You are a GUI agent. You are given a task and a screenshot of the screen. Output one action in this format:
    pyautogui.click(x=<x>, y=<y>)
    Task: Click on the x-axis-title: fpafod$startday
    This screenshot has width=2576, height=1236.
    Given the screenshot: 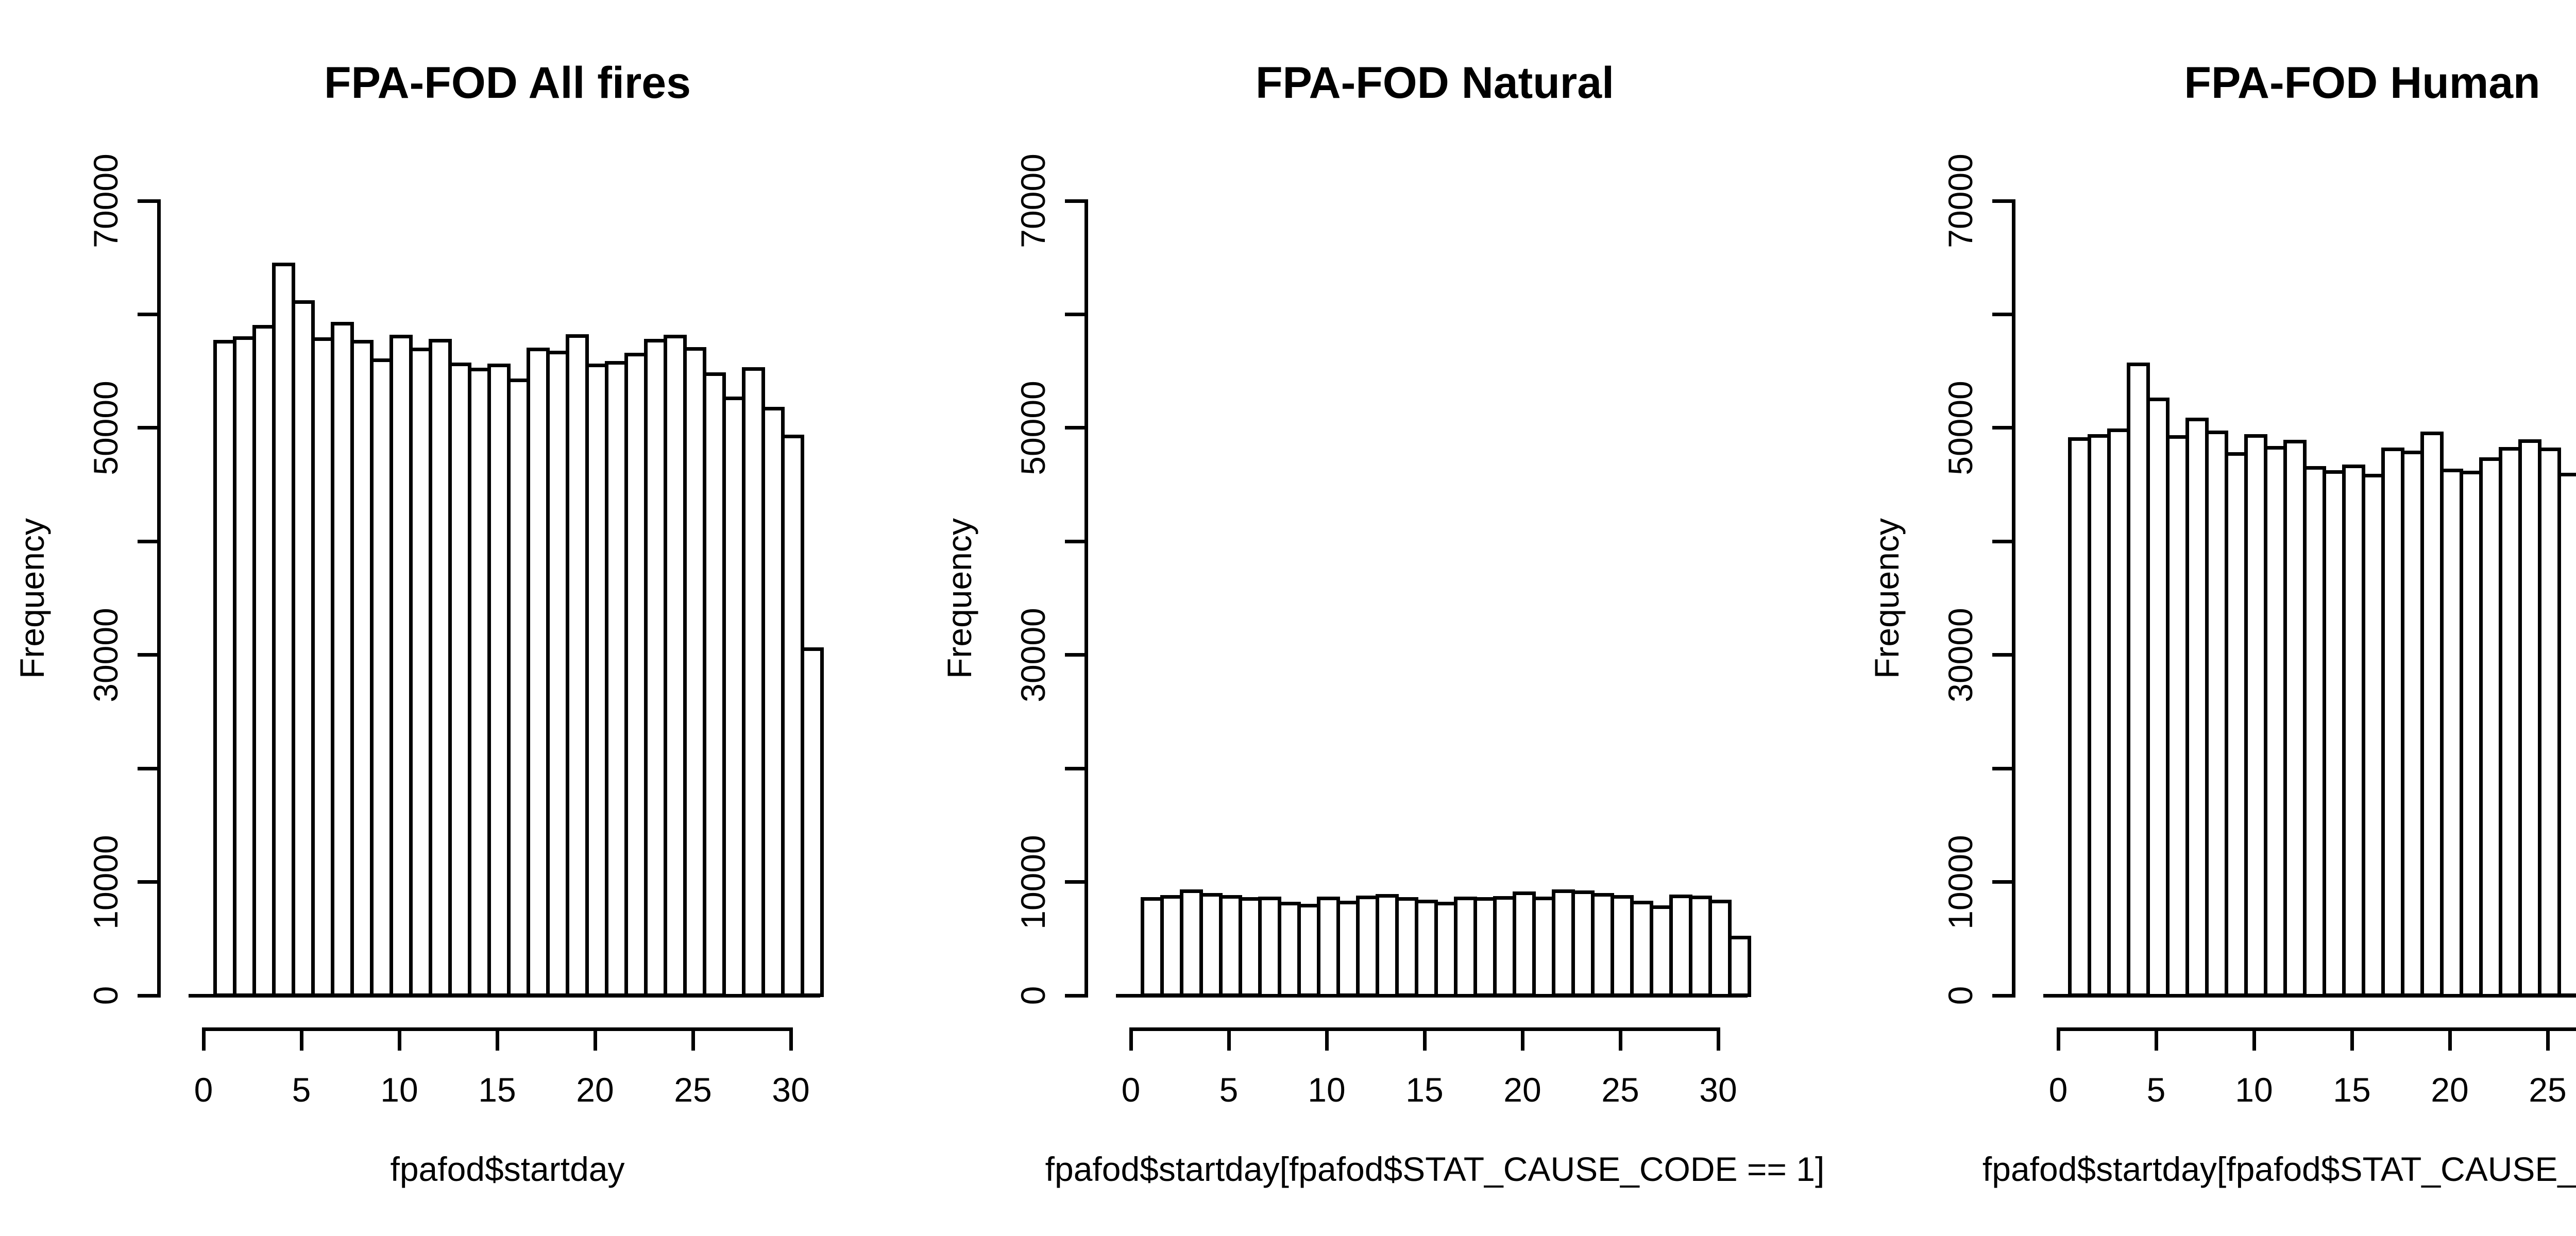 What is the action you would take?
    pyautogui.click(x=507, y=1169)
    